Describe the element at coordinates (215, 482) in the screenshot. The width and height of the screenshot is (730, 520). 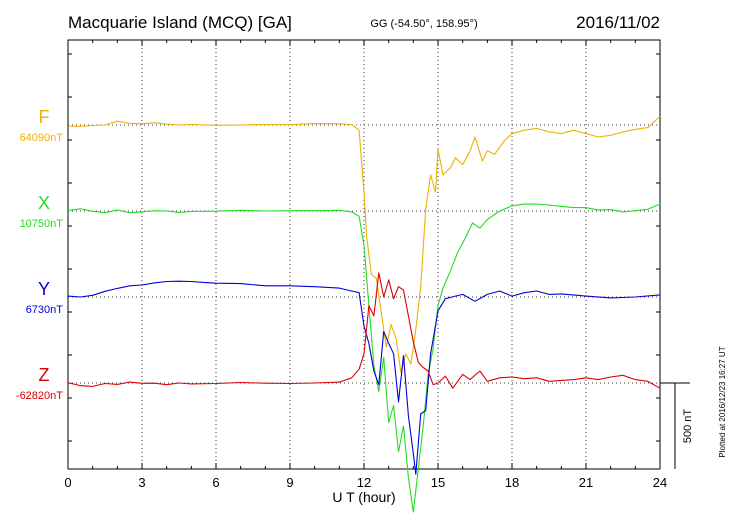
I see `x-tick-label: 6` at that location.